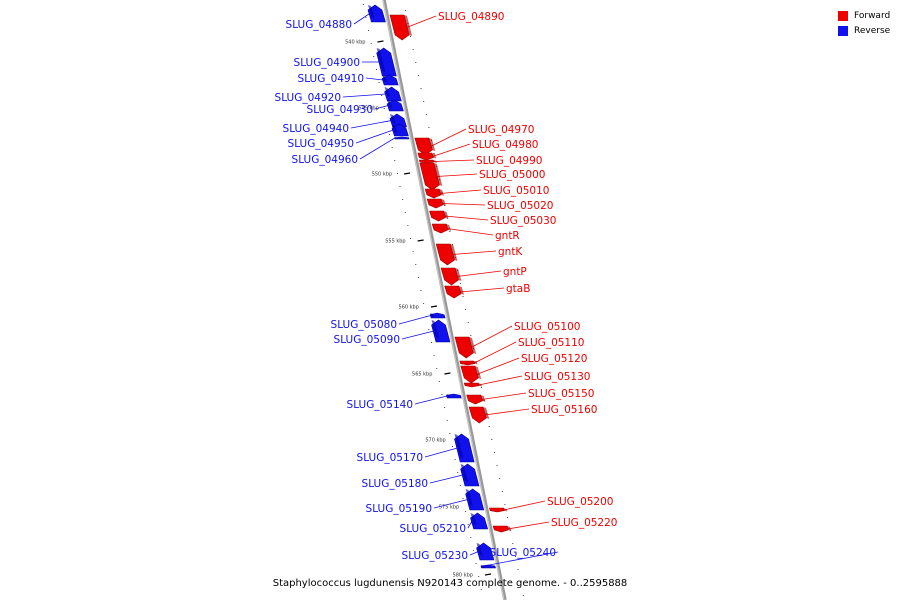 This screenshot has width=900, height=600. What do you see at coordinates (551, 343) in the screenshot?
I see `gene-label: SLUG_05110` at bounding box center [551, 343].